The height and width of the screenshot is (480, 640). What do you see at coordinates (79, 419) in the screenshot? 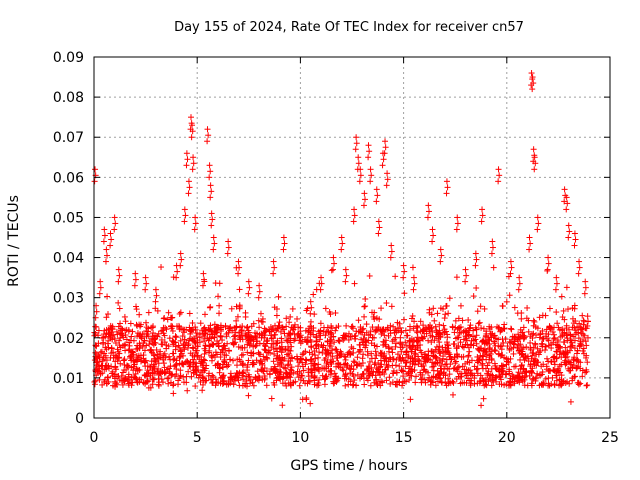
I see `y-tick-label: 0` at bounding box center [79, 419].